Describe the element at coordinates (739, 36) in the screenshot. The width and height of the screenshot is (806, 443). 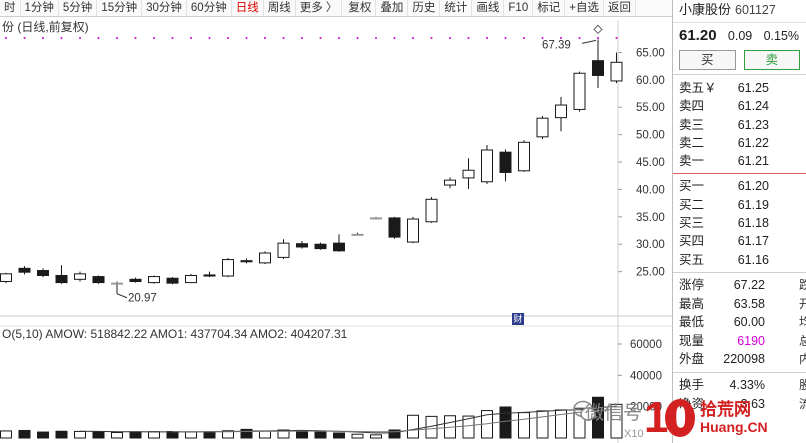
I see `price-row: 61.20 0.09 0.15%` at that location.